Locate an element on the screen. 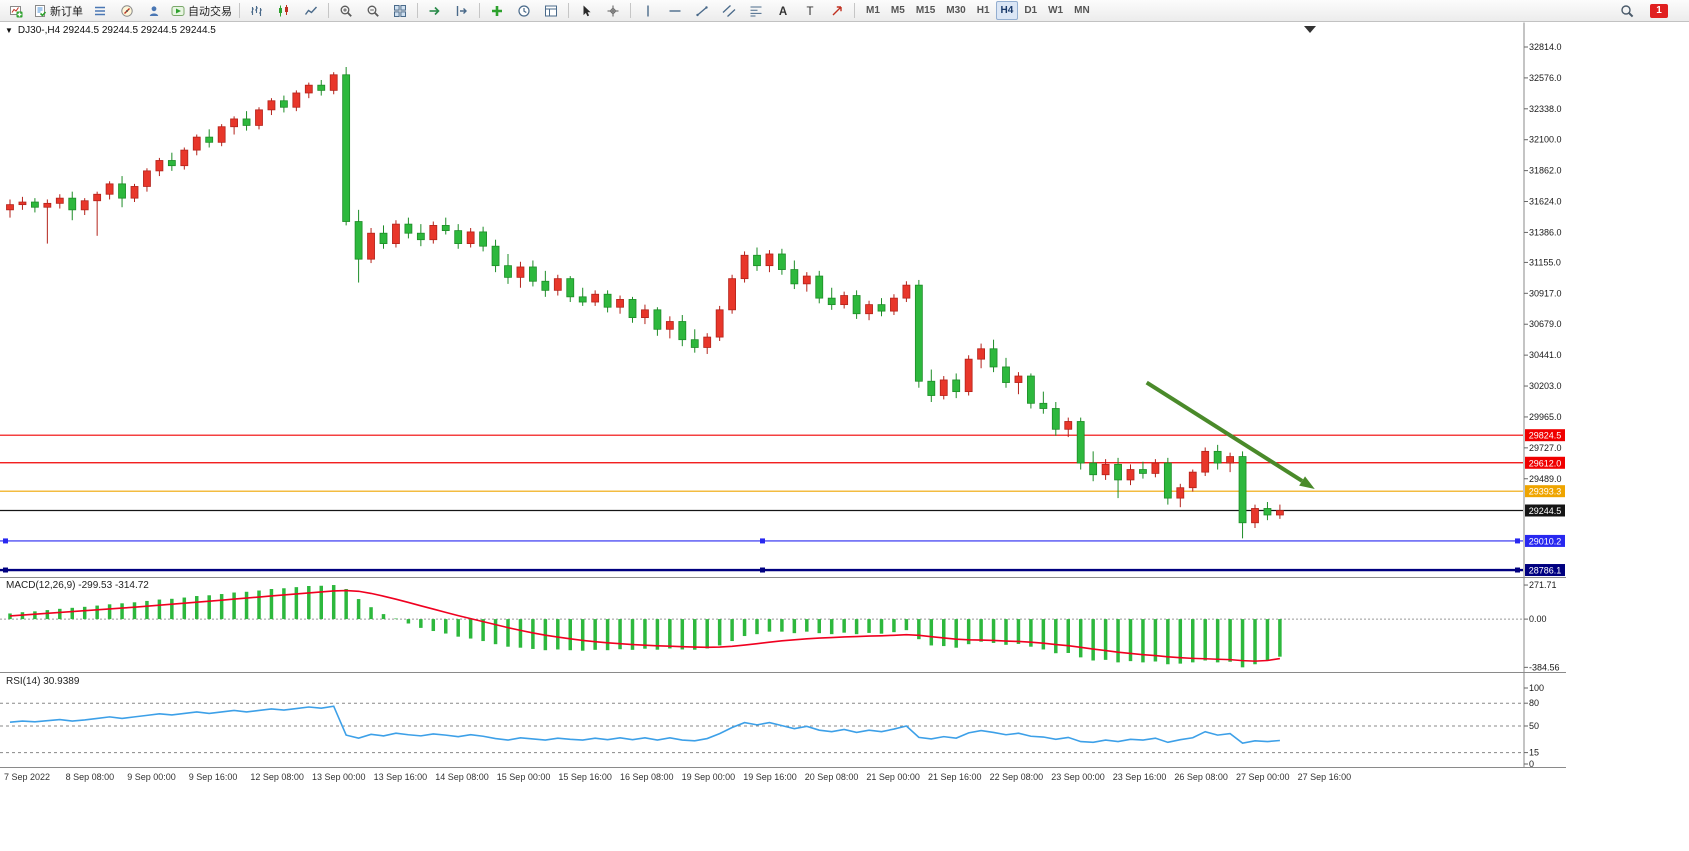 The height and width of the screenshot is (851, 1689). new-order-button: 新订单 is located at coordinates (58, 11).